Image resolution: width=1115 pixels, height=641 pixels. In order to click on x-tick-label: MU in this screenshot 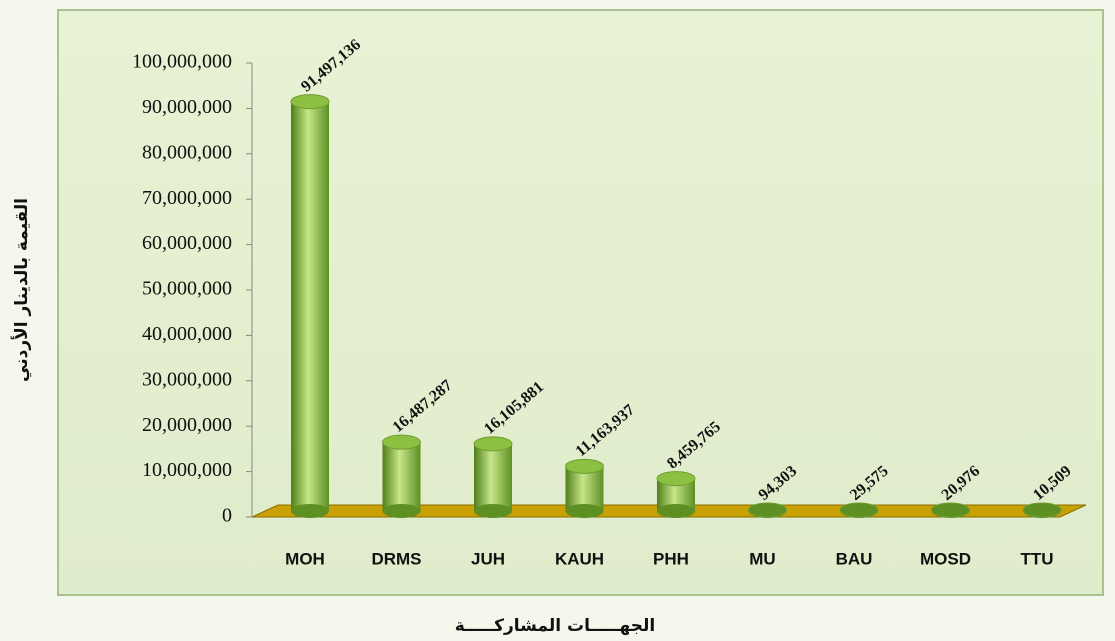, I will do `click(762, 558)`.